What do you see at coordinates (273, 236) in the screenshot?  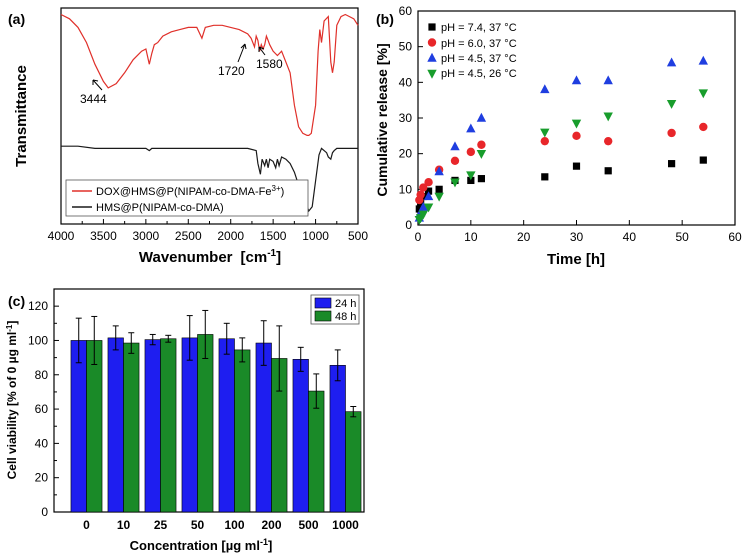 I see `x-tick-label: 1500` at bounding box center [273, 236].